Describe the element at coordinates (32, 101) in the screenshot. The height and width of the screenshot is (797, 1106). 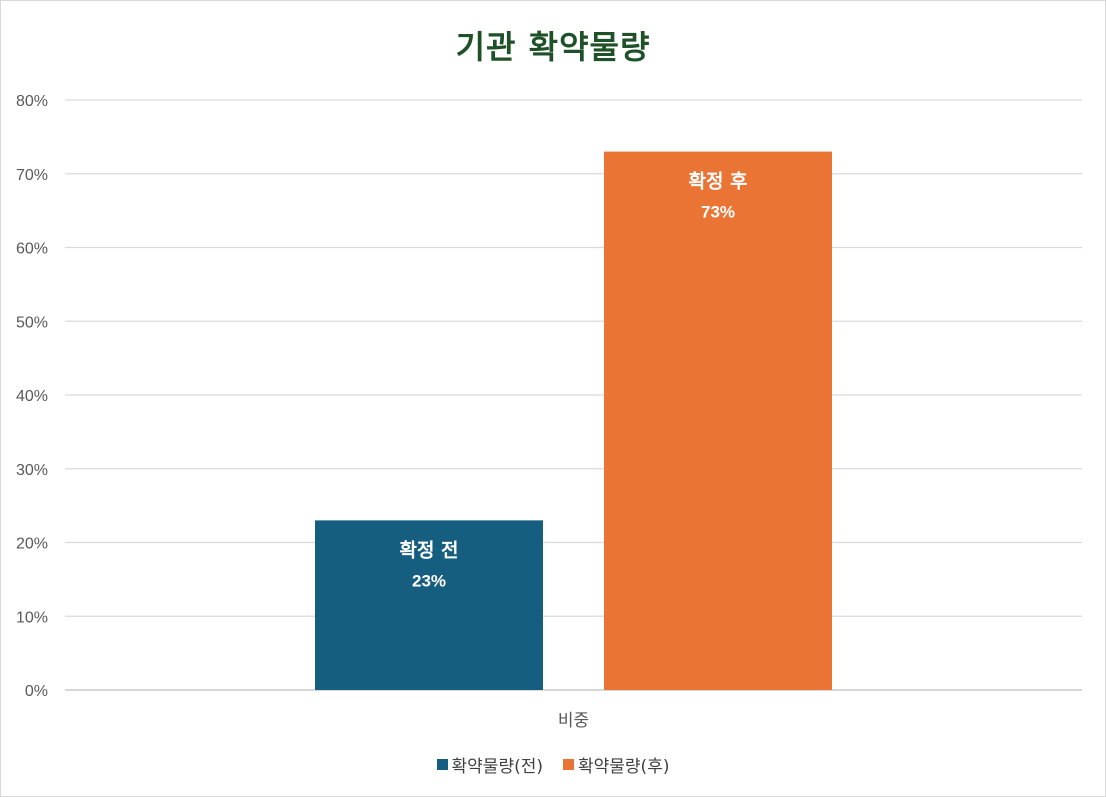
I see `y-tick-label: 80%` at that location.